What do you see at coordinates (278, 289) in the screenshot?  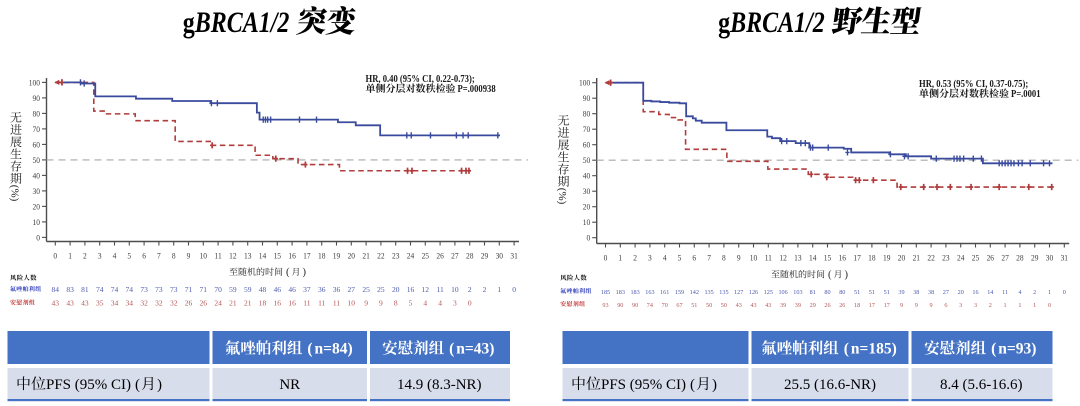 I see `svg-text: 46` at bounding box center [278, 289].